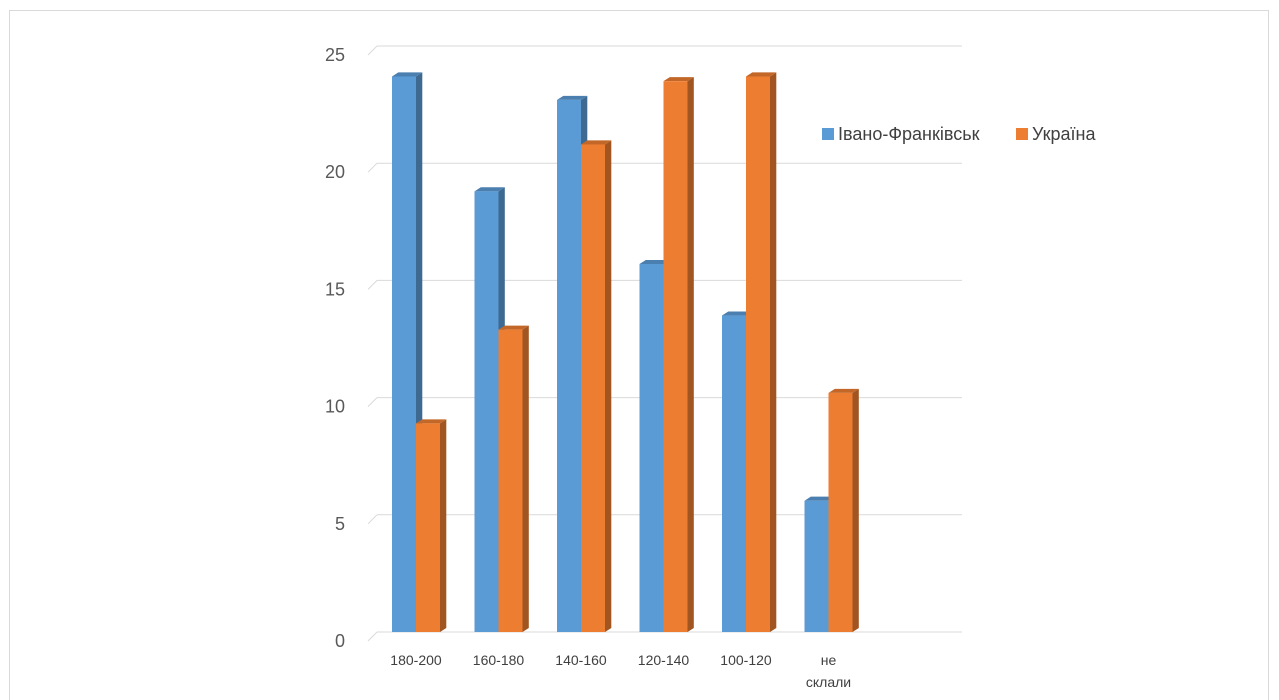 The width and height of the screenshot is (1279, 700). Describe the element at coordinates (499, 660) in the screenshot. I see `x-tick-label: 160-180` at that location.